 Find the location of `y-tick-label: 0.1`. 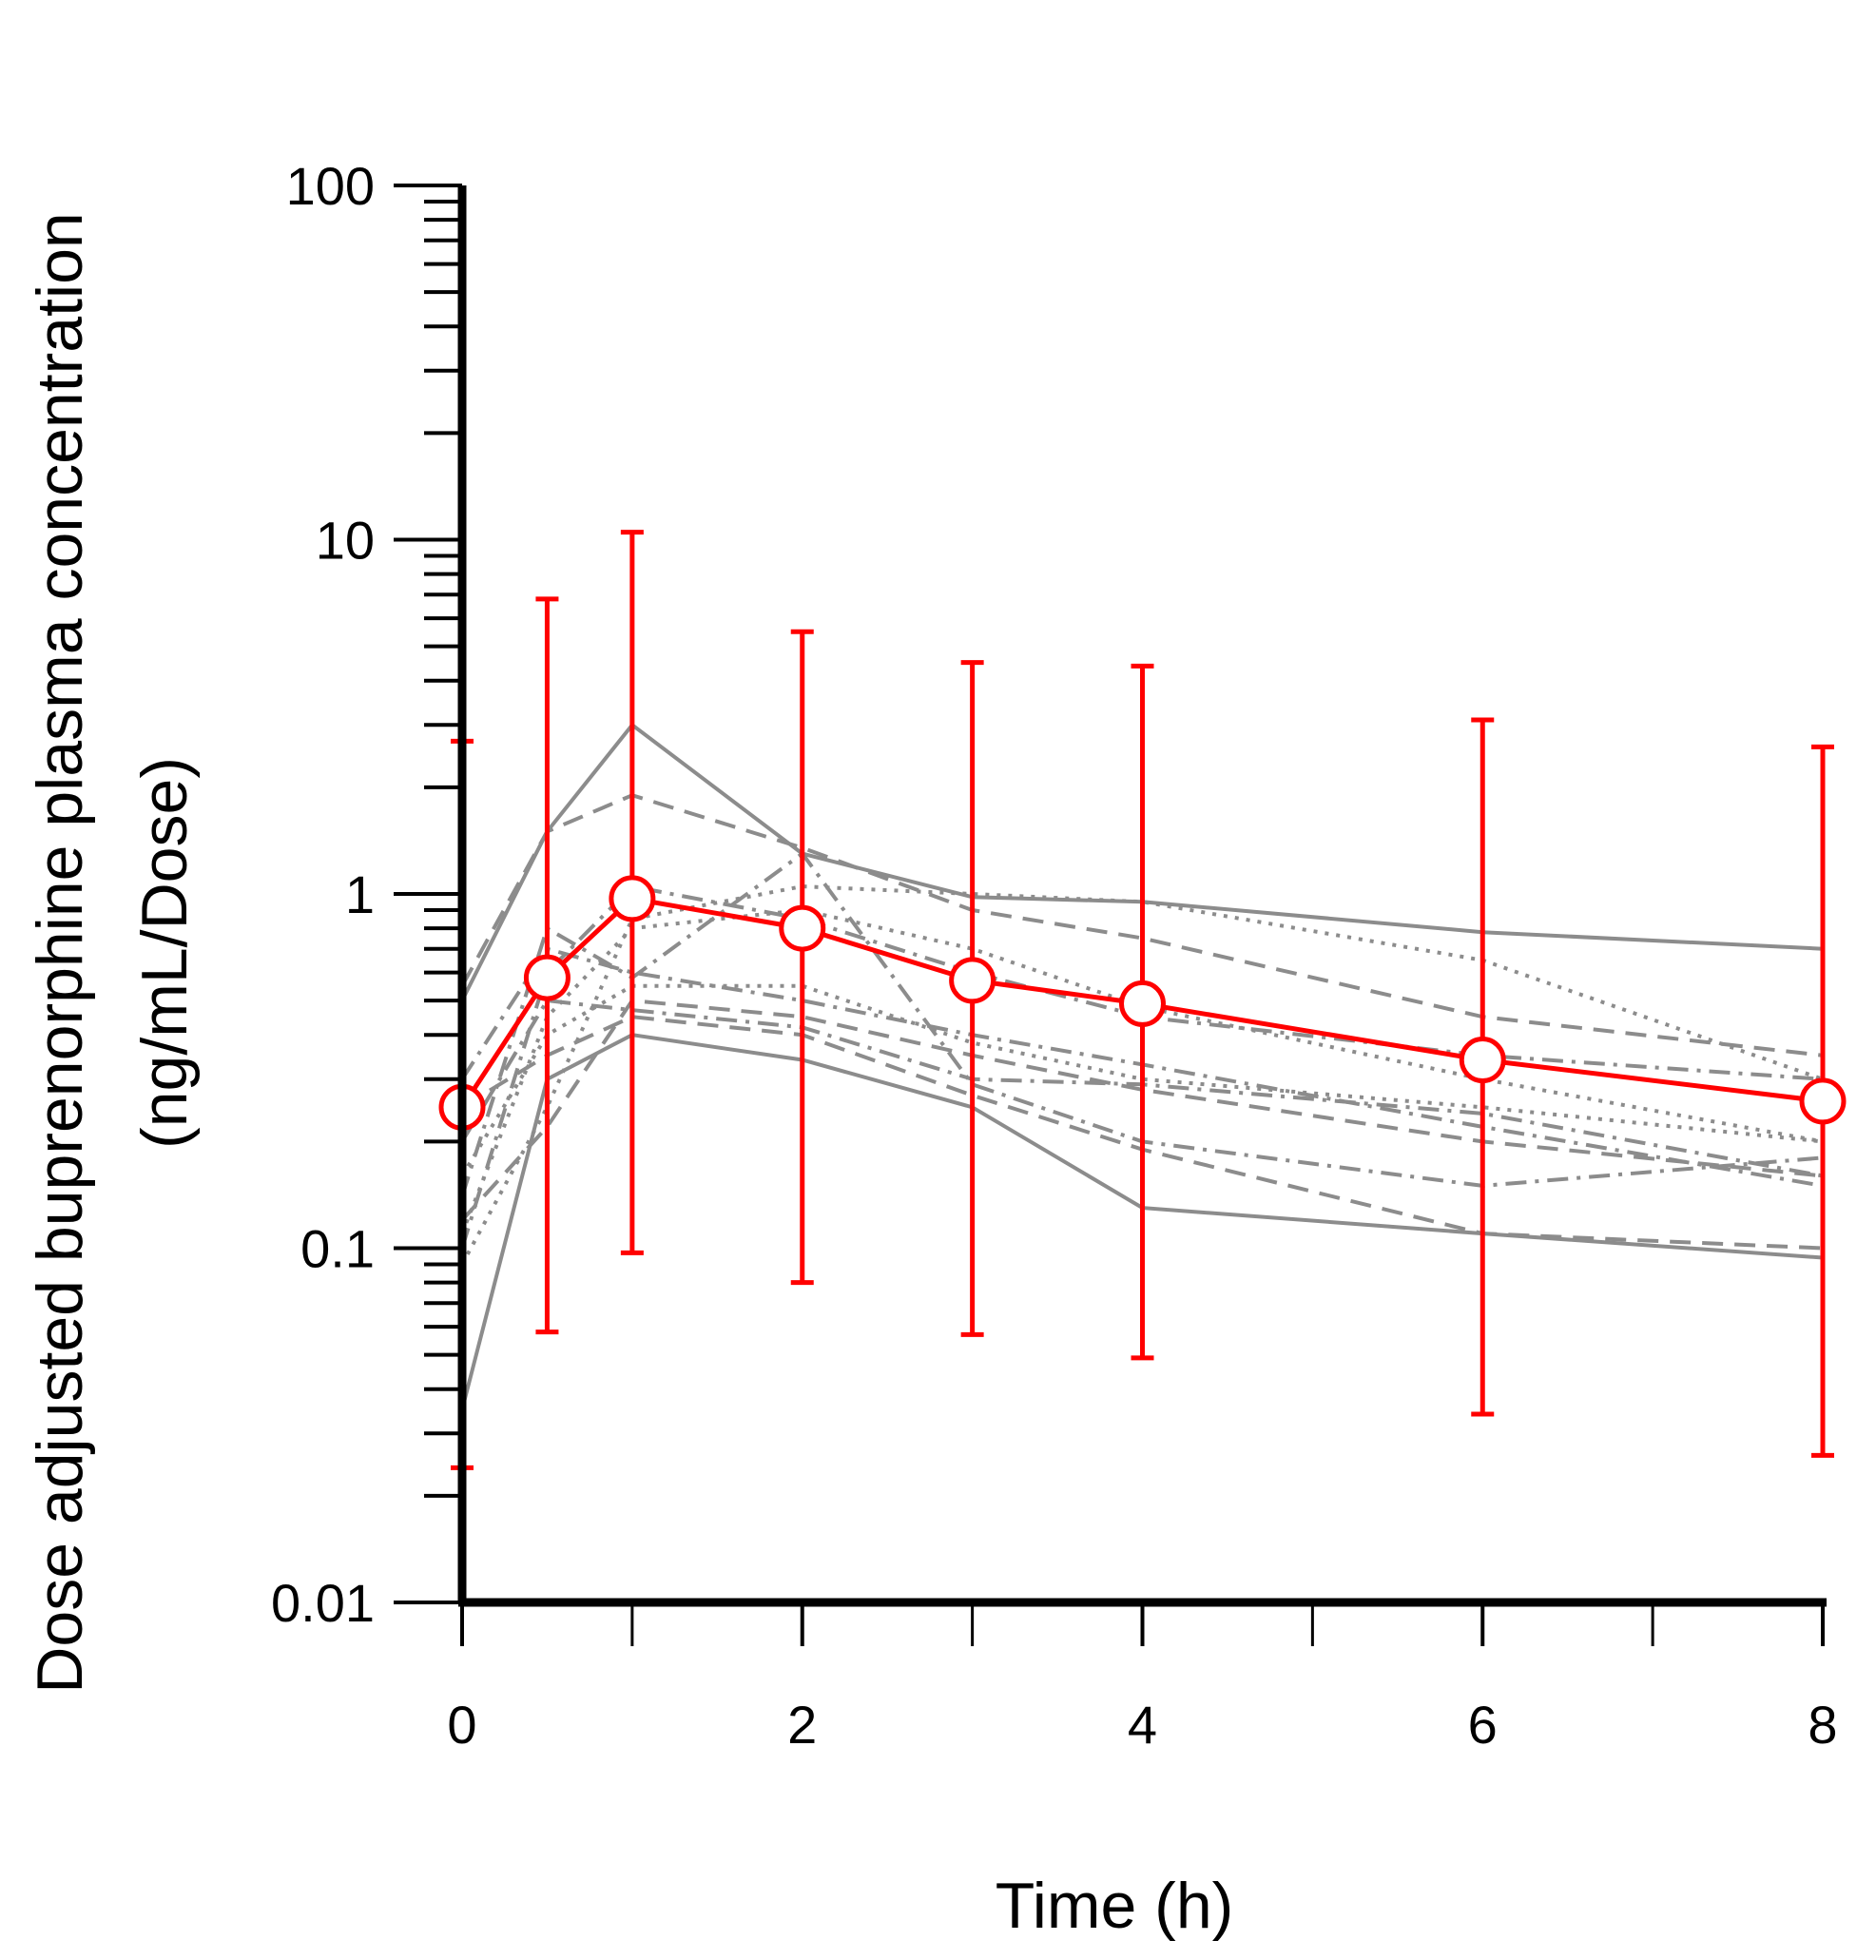

y-tick-label: 0.1 is located at coordinates (337, 1249).